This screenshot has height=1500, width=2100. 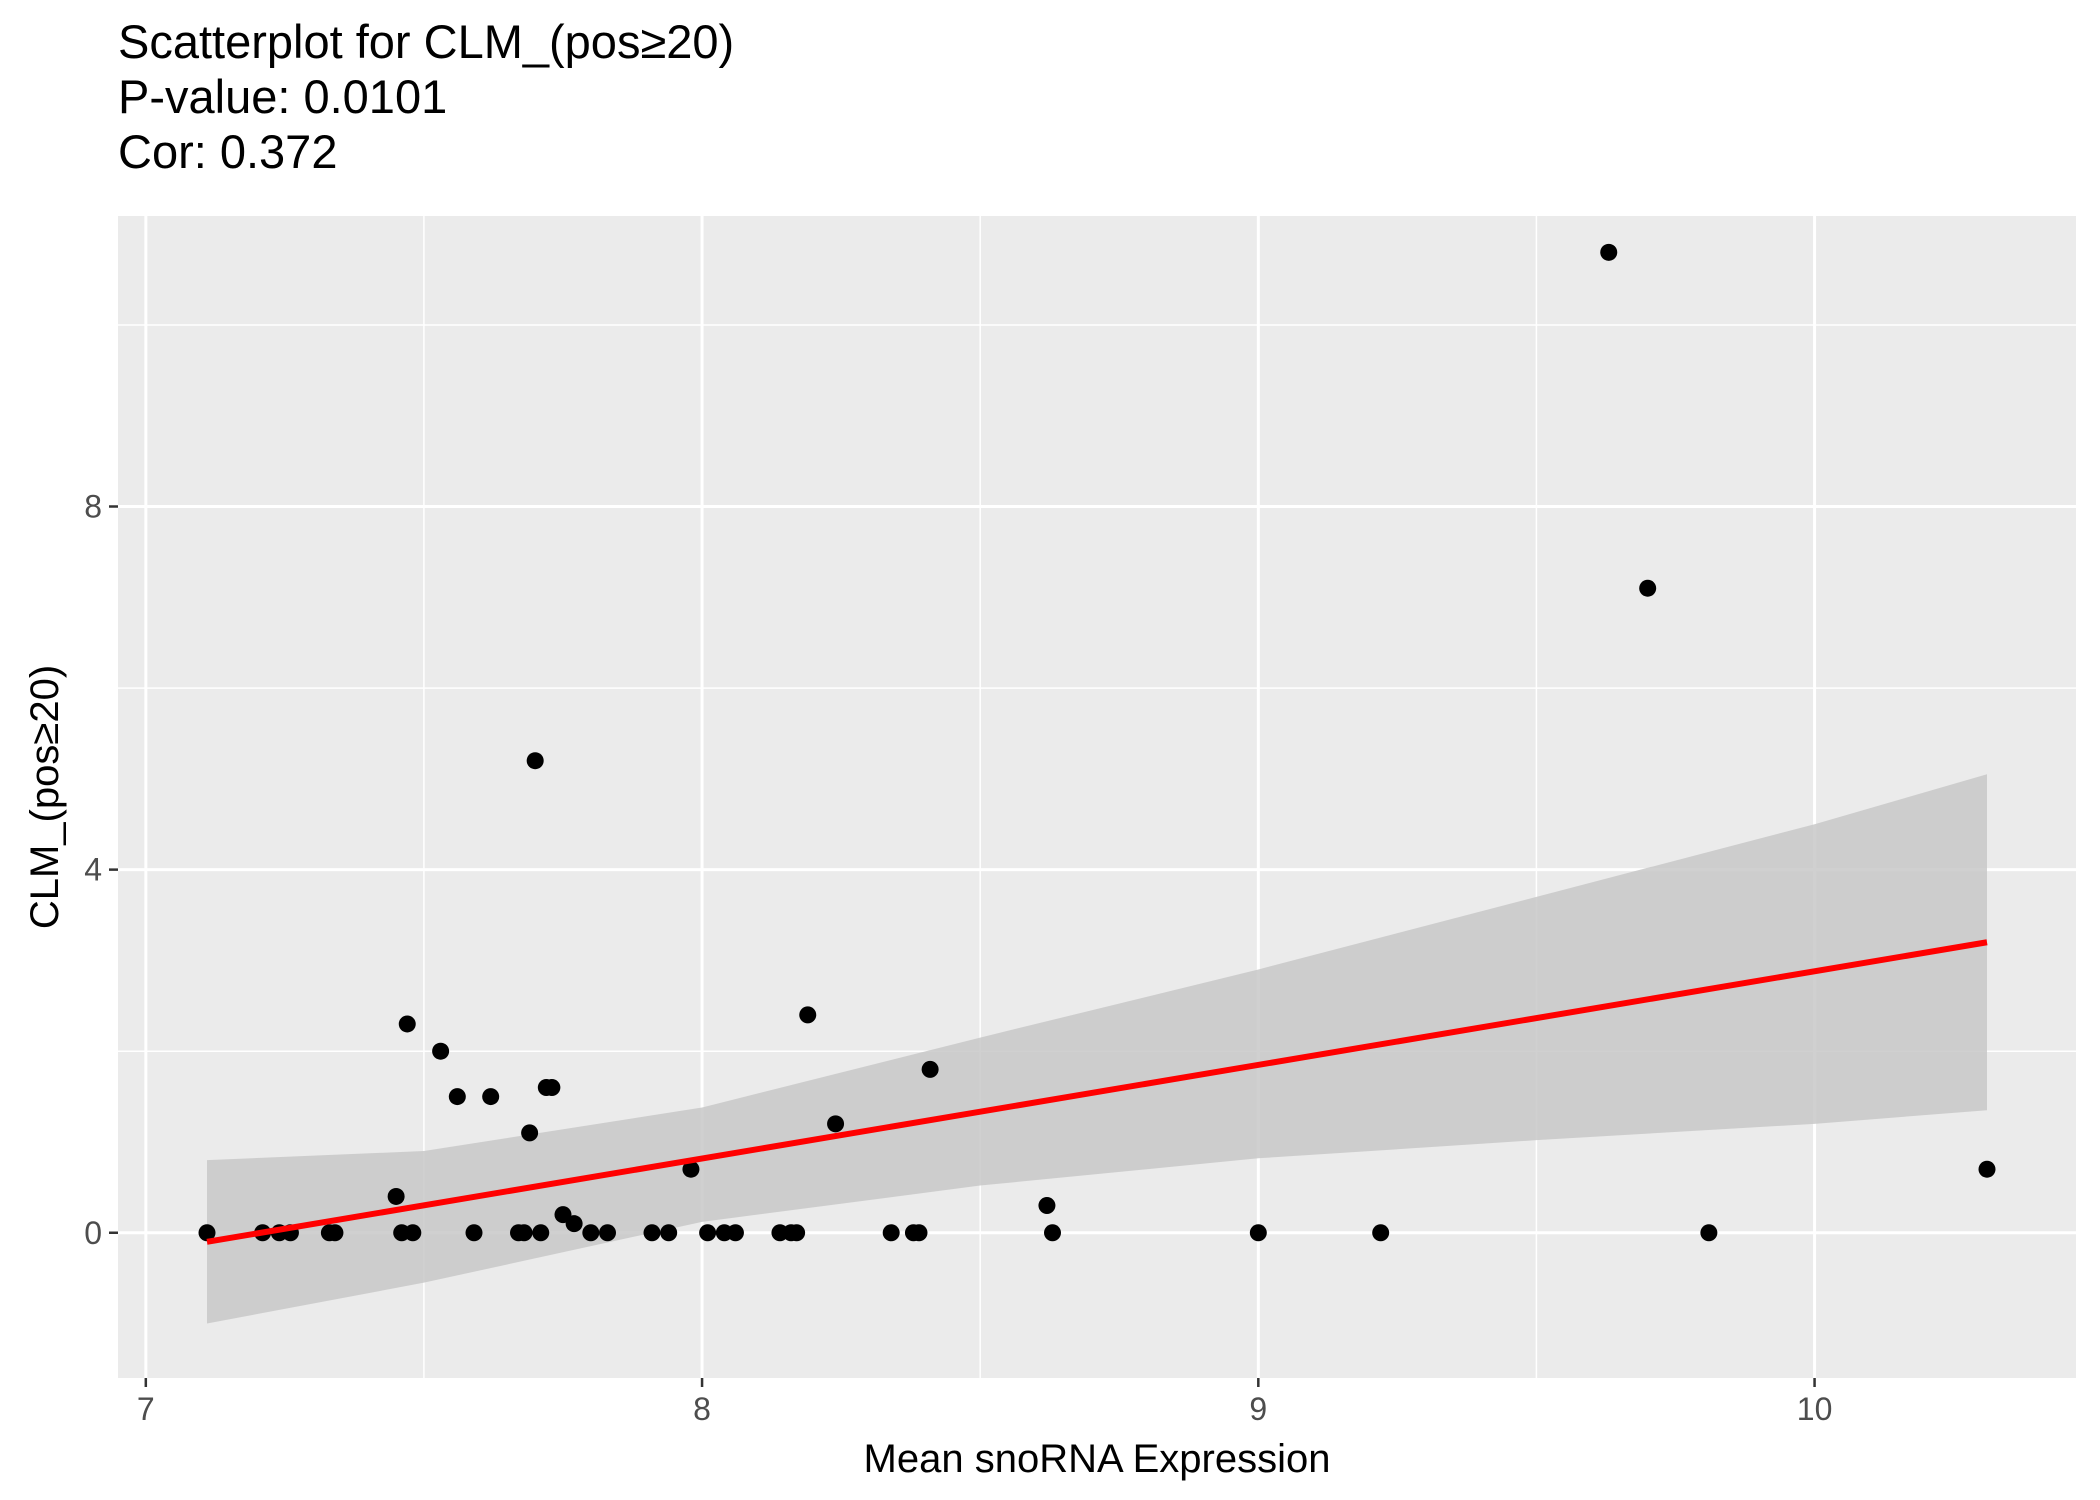 I want to click on chart-subtitle-cor: Cor: 0.372, so click(x=228, y=151).